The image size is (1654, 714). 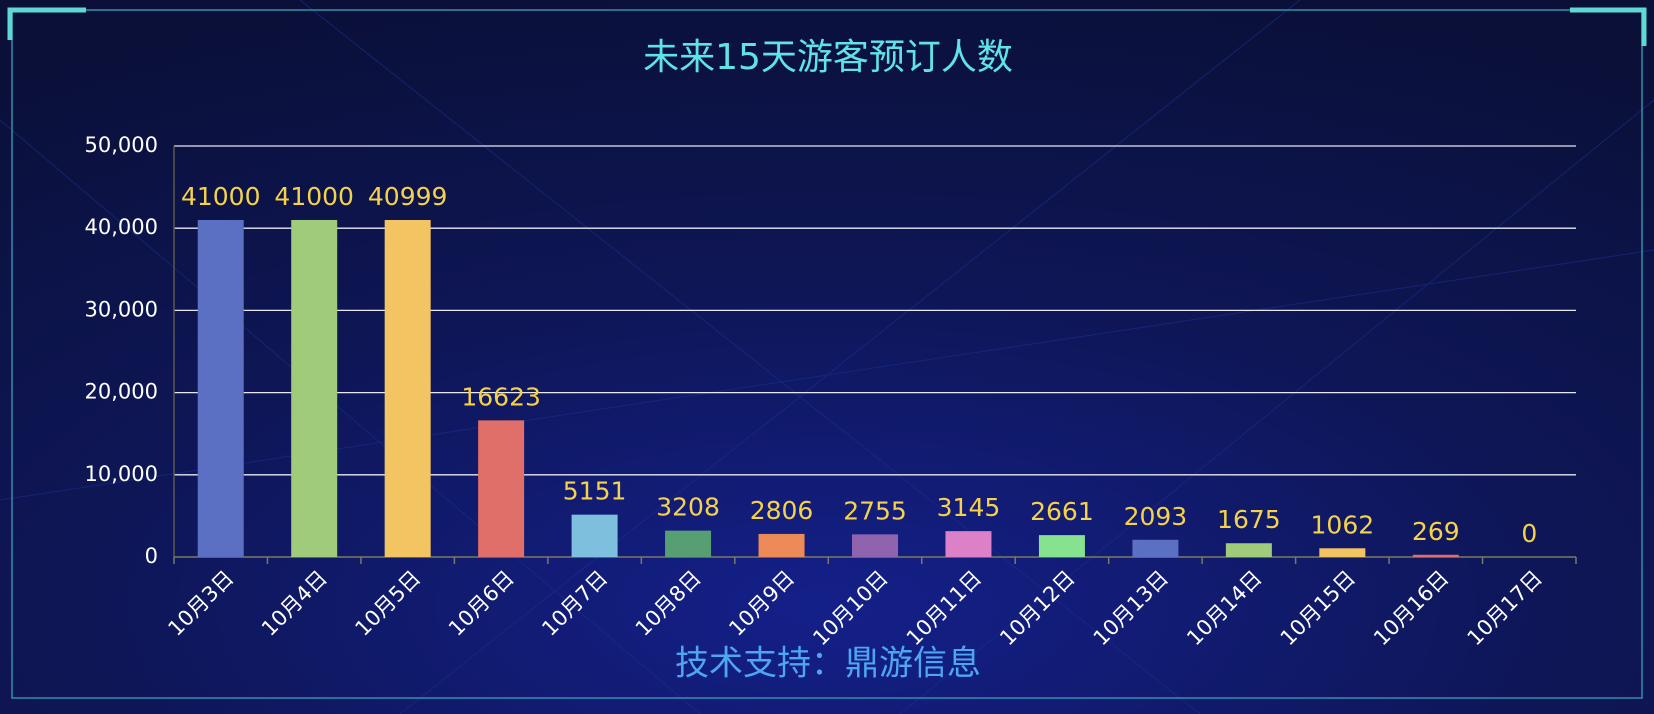 What do you see at coordinates (688, 507) in the screenshot?
I see `value-label: 3208` at bounding box center [688, 507].